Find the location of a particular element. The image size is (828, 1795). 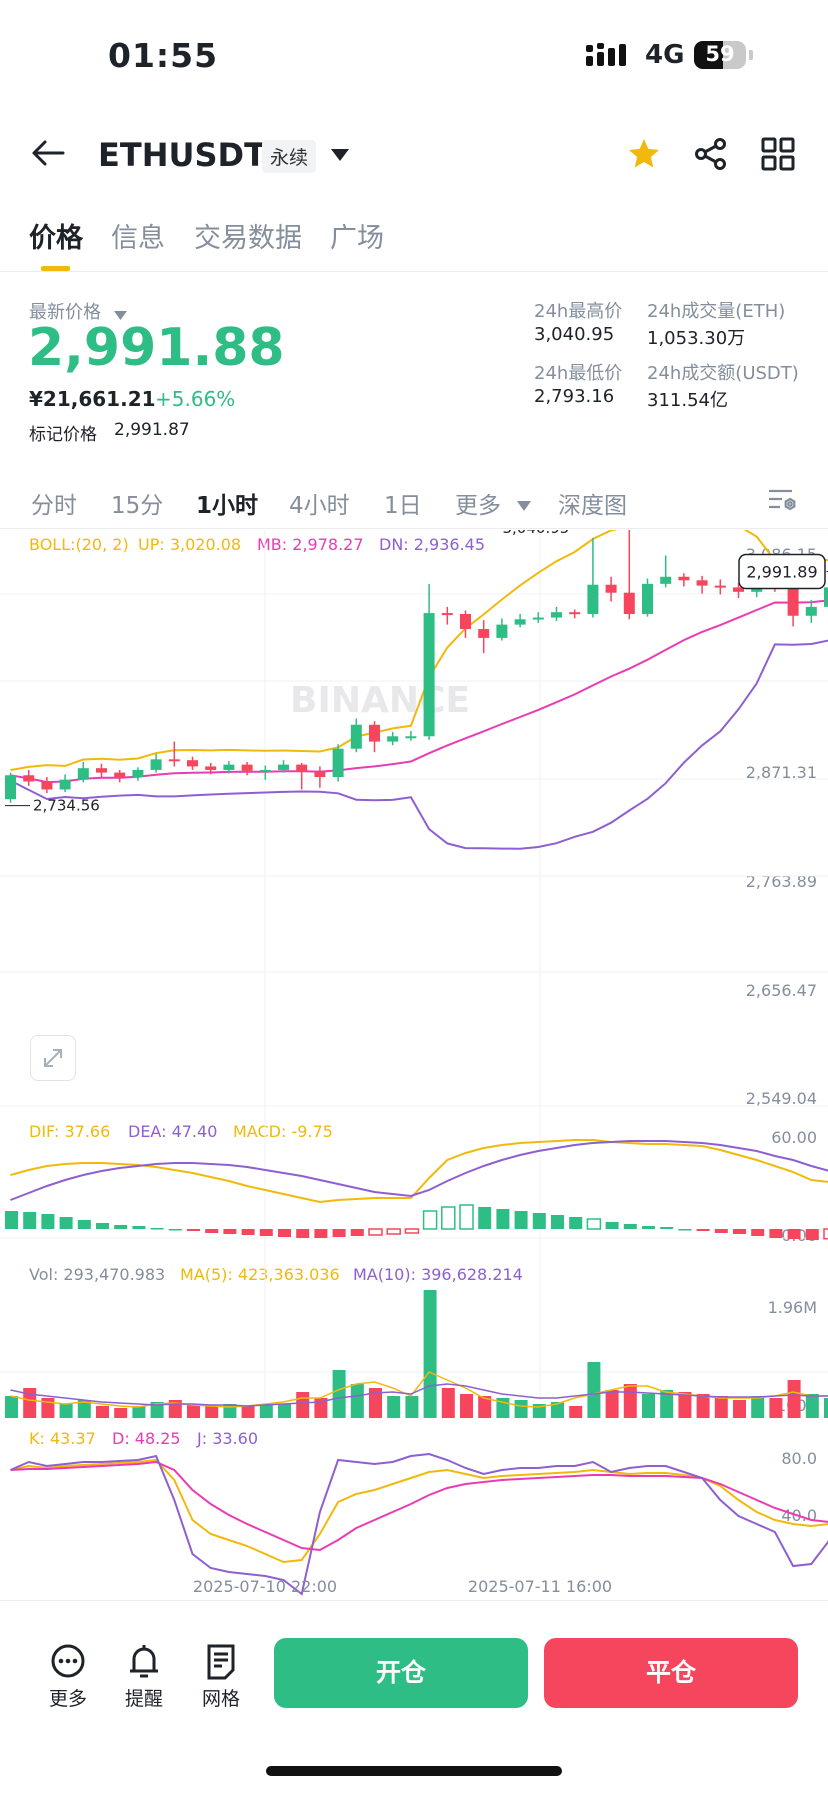

open-position-button: 开仓 is located at coordinates (401, 1673).